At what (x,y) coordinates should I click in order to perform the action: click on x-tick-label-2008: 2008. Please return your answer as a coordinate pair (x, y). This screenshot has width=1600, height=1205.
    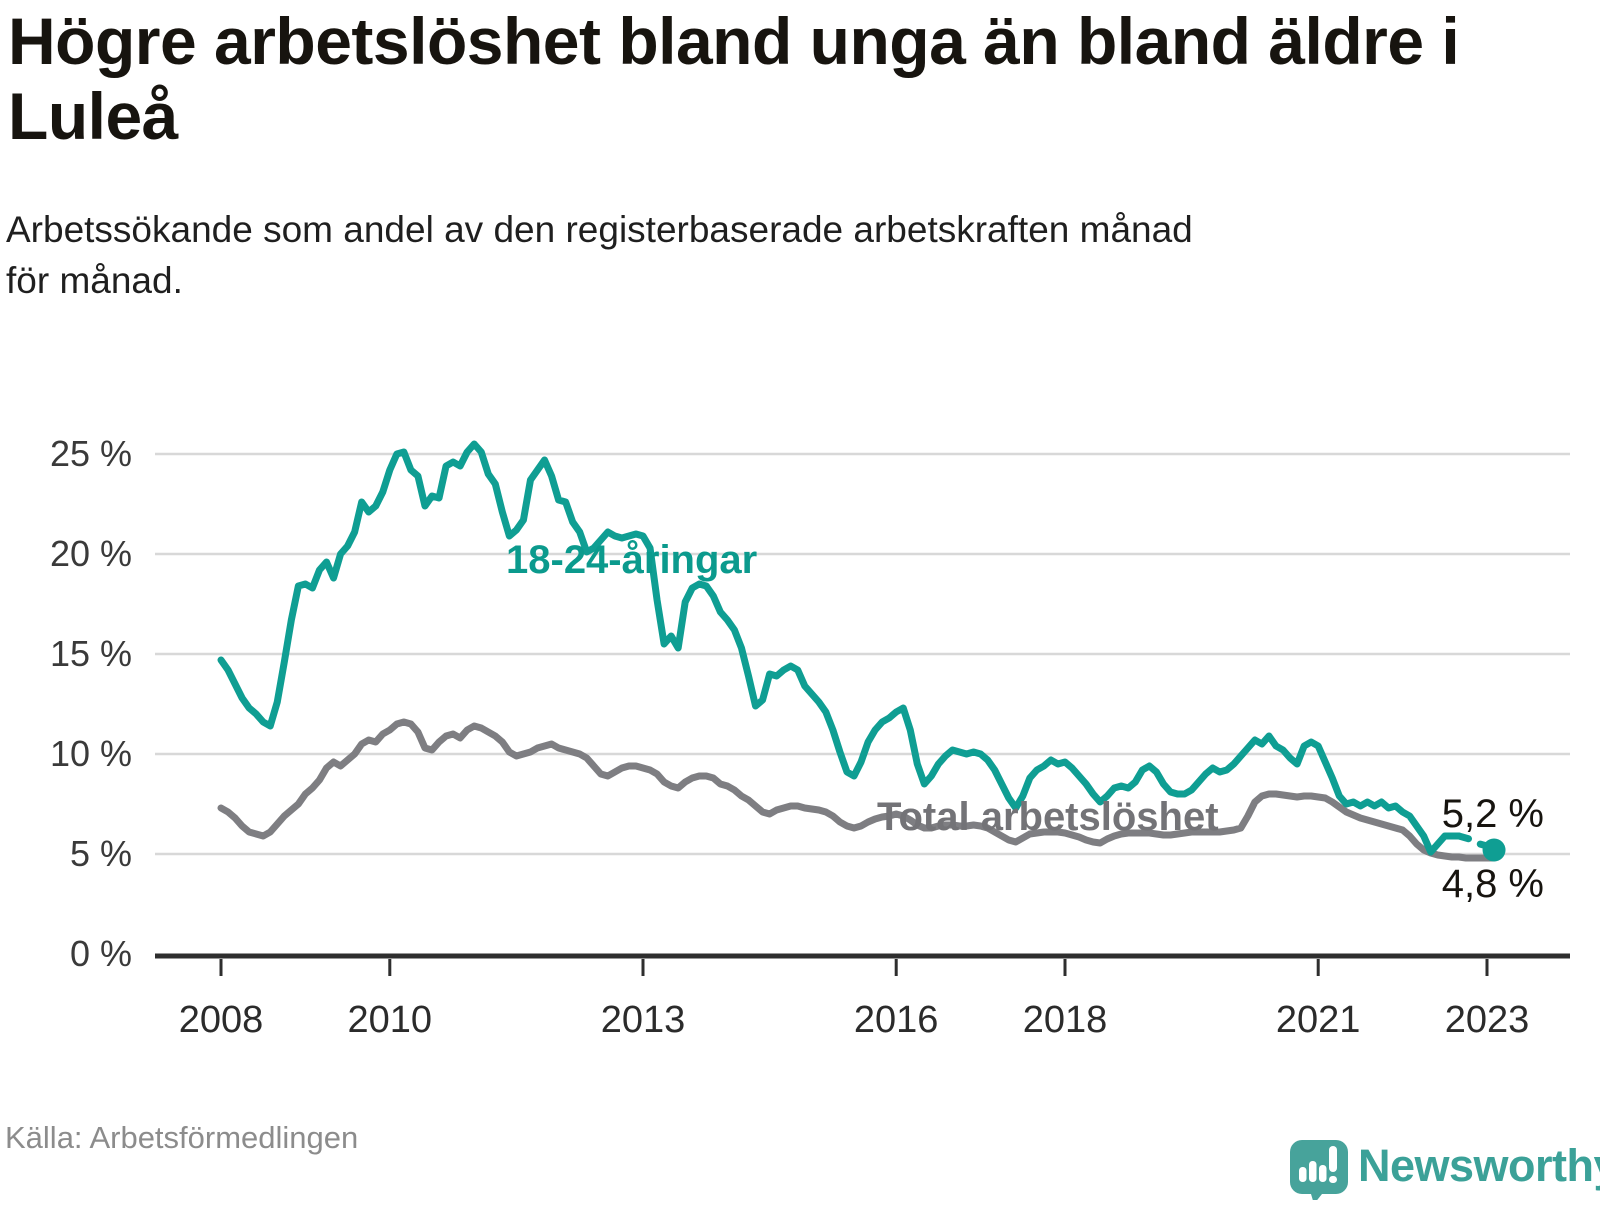
    Looking at the image, I should click on (221, 1020).